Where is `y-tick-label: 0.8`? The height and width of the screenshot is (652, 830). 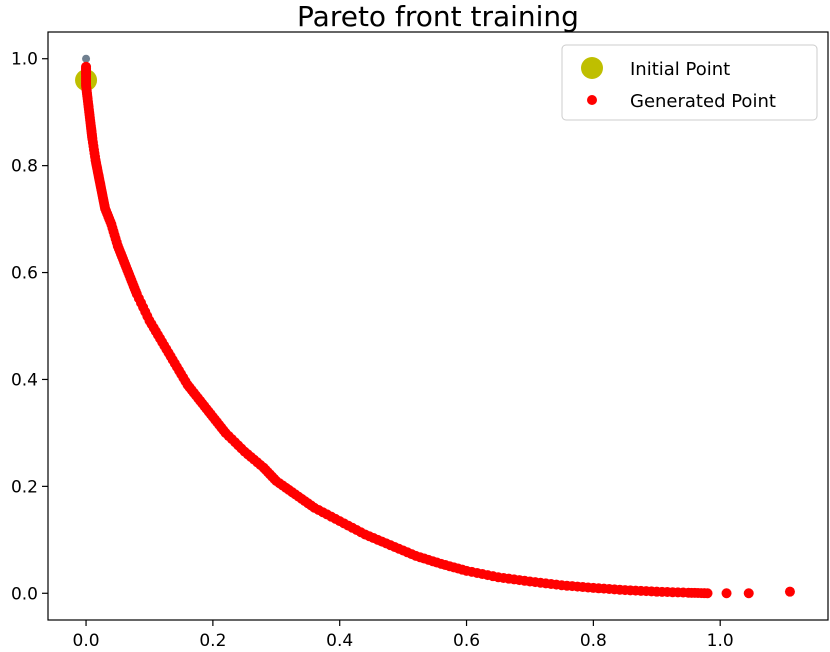
y-tick-label: 0.8 is located at coordinates (24, 167).